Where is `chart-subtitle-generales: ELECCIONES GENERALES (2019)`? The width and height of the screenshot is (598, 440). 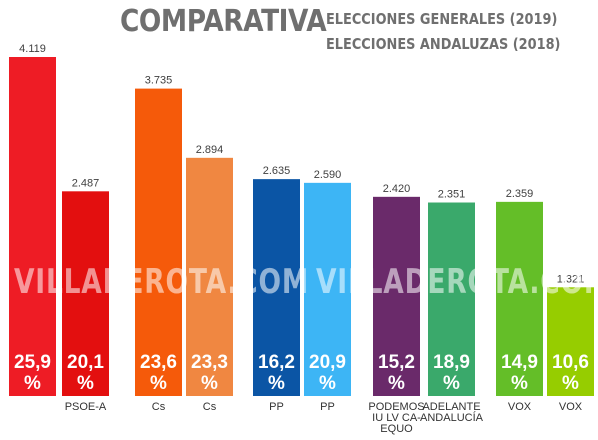 chart-subtitle-generales: ELECCIONES GENERALES (2019) is located at coordinates (442, 19).